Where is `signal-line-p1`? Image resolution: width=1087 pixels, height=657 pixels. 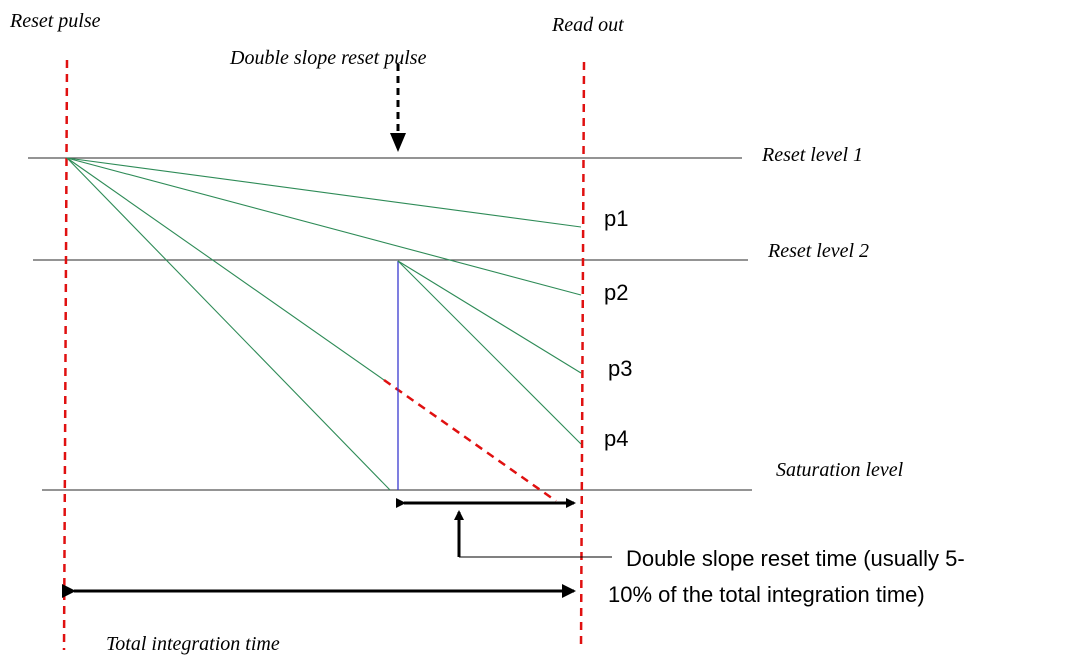
signal-line-p1 is located at coordinates (324, 192).